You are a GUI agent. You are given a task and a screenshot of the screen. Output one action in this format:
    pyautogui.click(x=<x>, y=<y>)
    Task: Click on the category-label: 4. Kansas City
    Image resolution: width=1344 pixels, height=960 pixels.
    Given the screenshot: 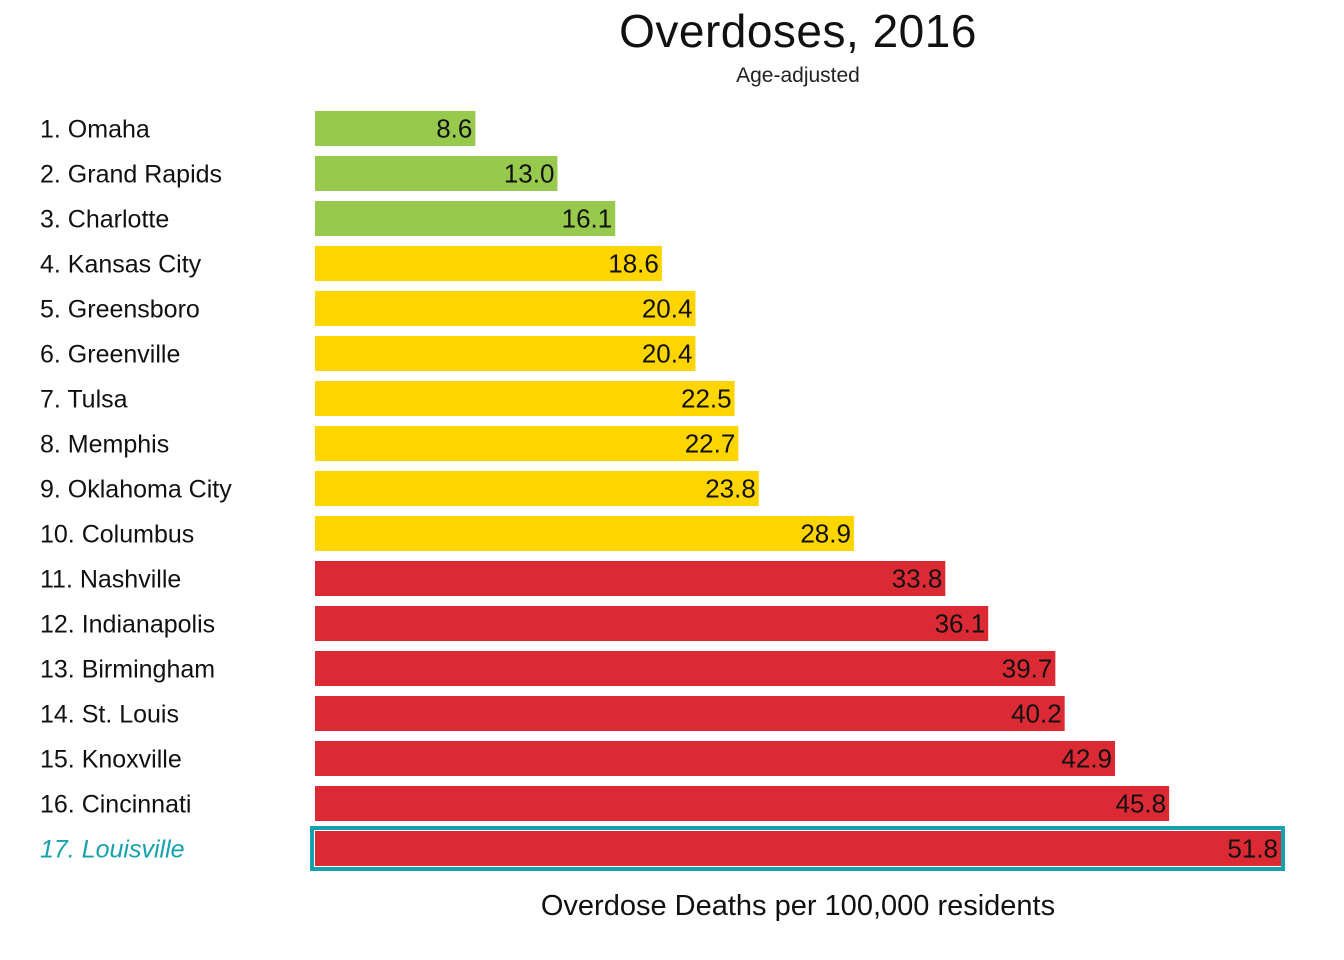 What is the action you would take?
    pyautogui.click(x=121, y=265)
    